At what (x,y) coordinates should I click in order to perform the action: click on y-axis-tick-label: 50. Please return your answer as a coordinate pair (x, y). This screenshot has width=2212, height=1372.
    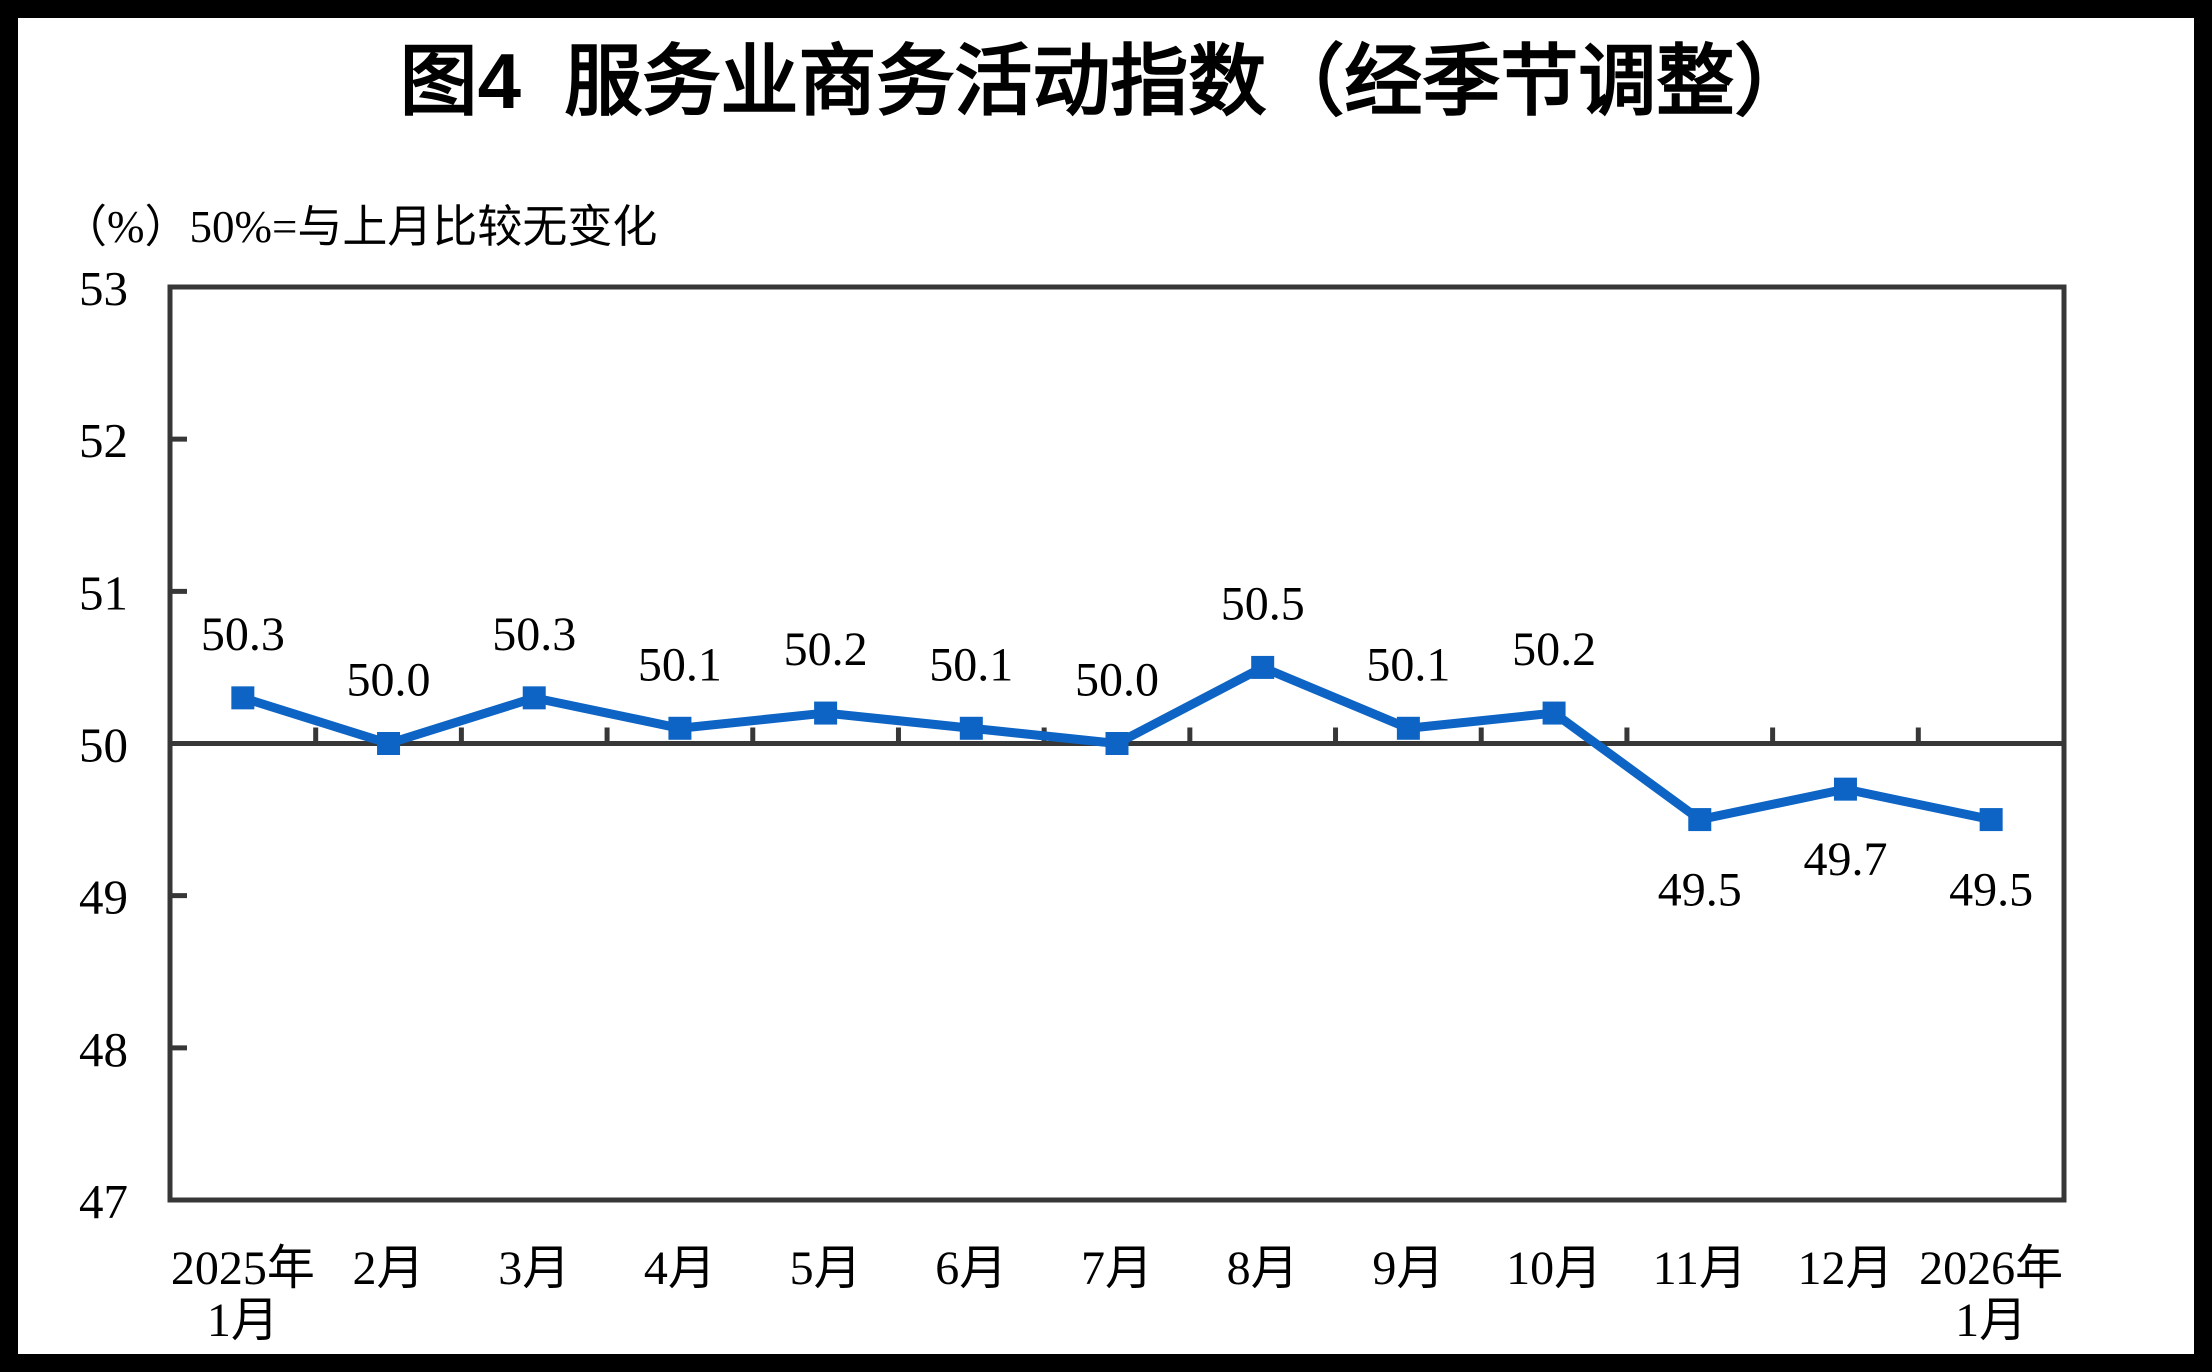
    Looking at the image, I should click on (103, 745).